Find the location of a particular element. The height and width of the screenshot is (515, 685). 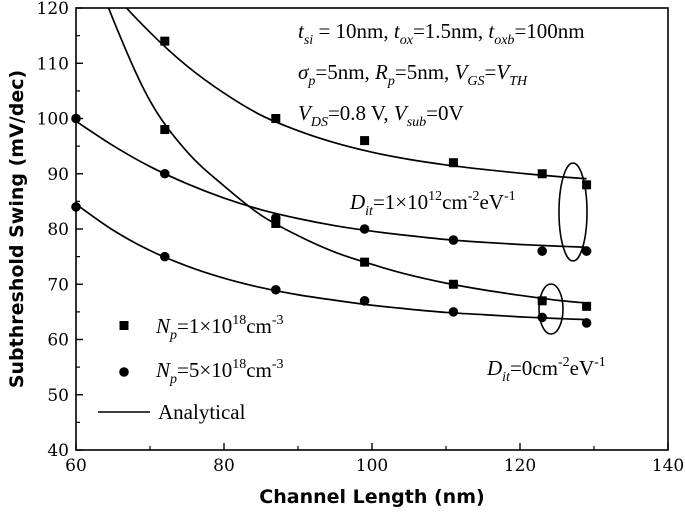

annotation-dit-high: Dit=1×1012cm-2eV-1 is located at coordinates (432, 204).